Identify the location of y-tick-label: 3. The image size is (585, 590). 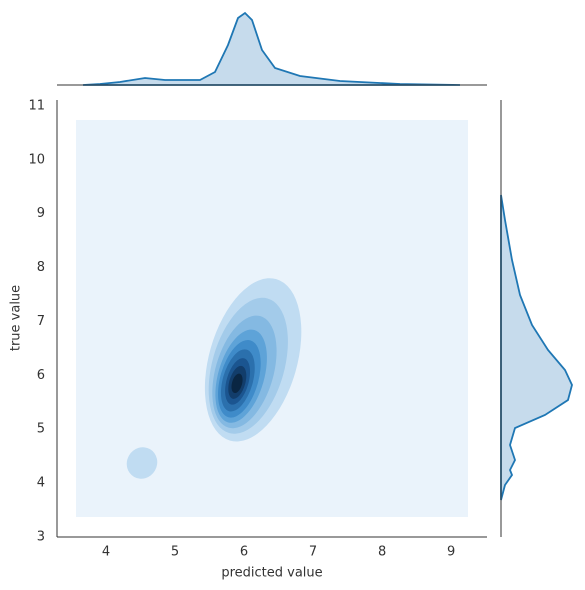
(41, 537).